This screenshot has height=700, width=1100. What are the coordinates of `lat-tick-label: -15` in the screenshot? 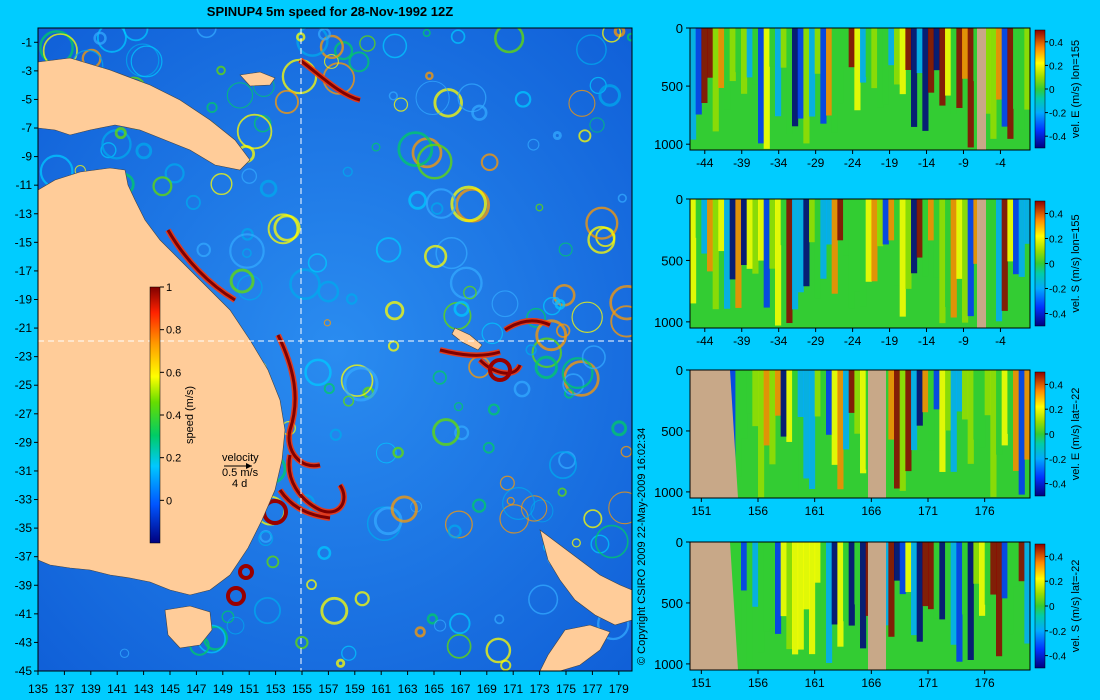 It's located at (24, 242).